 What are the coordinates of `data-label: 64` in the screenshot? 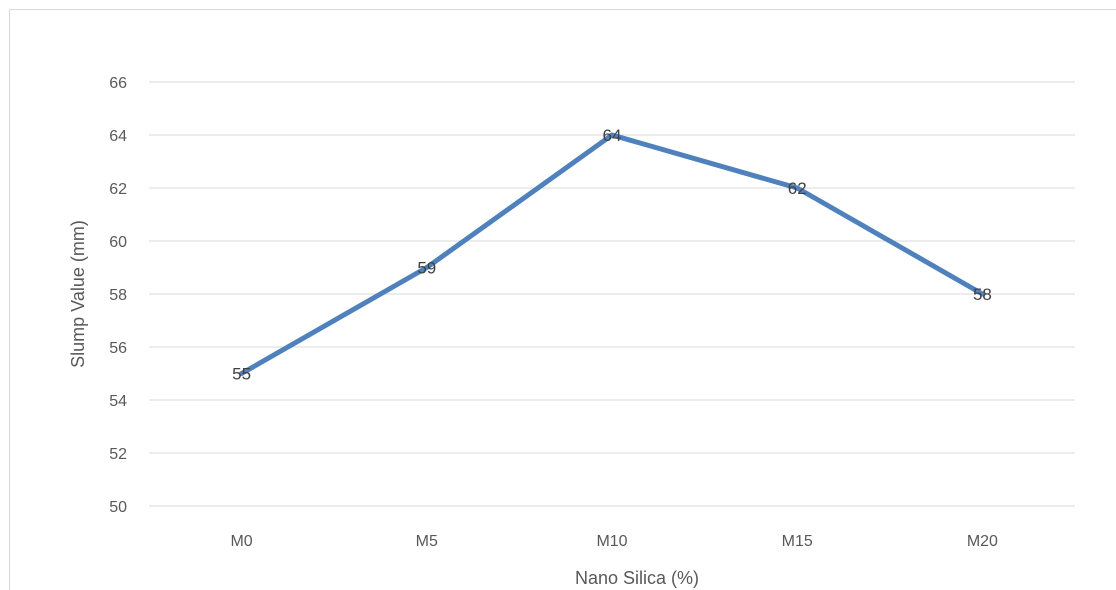 It's located at (612, 135).